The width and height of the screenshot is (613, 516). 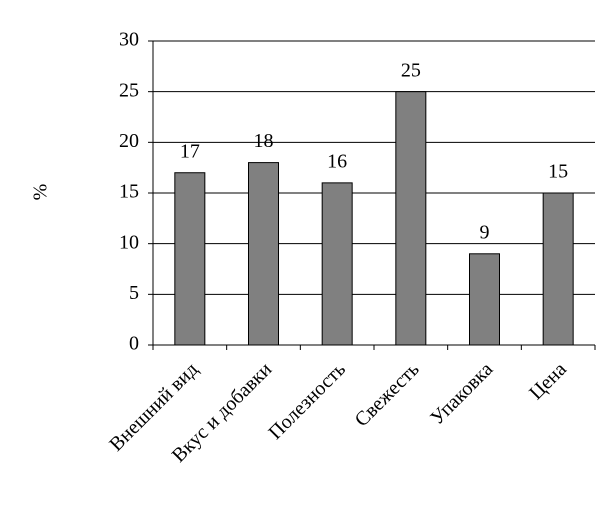 I want to click on x-tick-label: Упаковка, so click(x=461, y=393).